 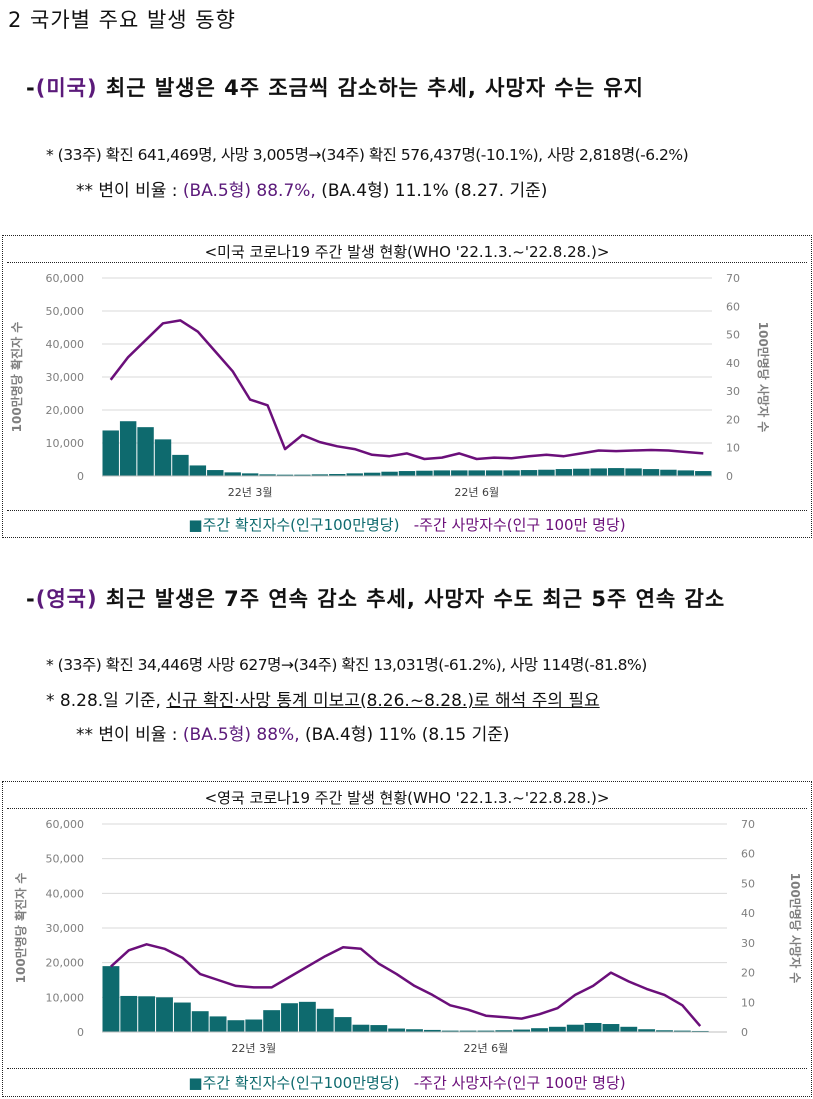 What do you see at coordinates (748, 883) in the screenshot?
I see `right-tick-label: 50` at bounding box center [748, 883].